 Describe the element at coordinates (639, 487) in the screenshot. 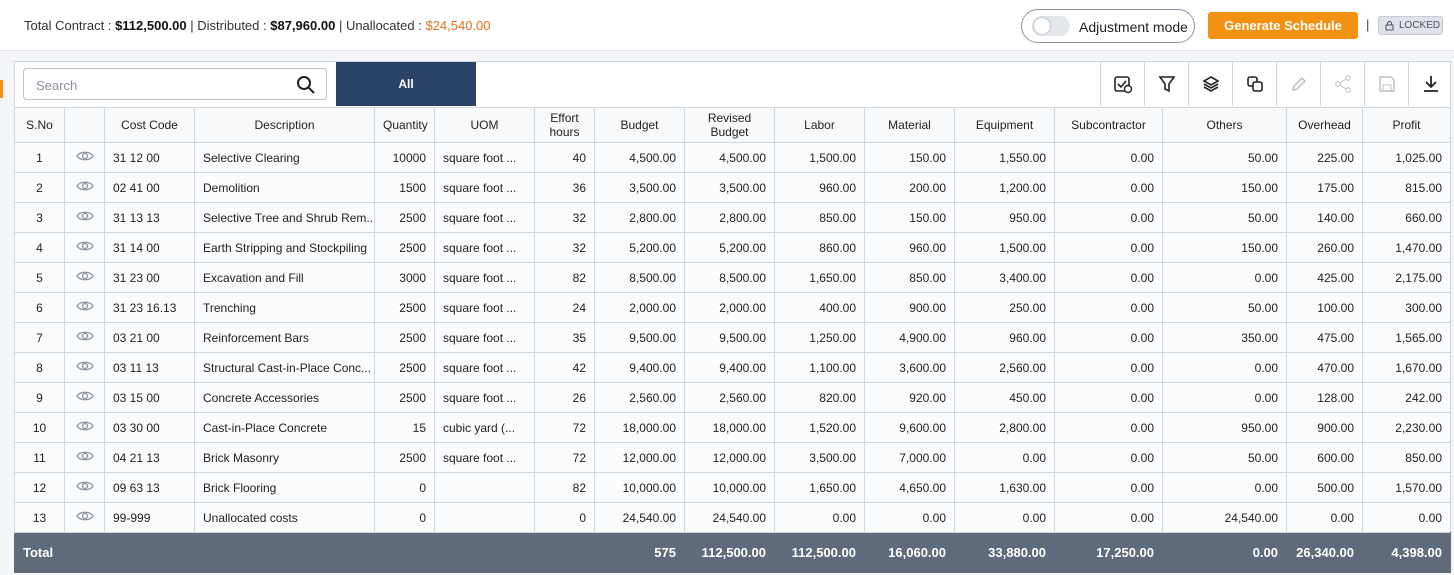

I see `cell: 10,000.00` at that location.